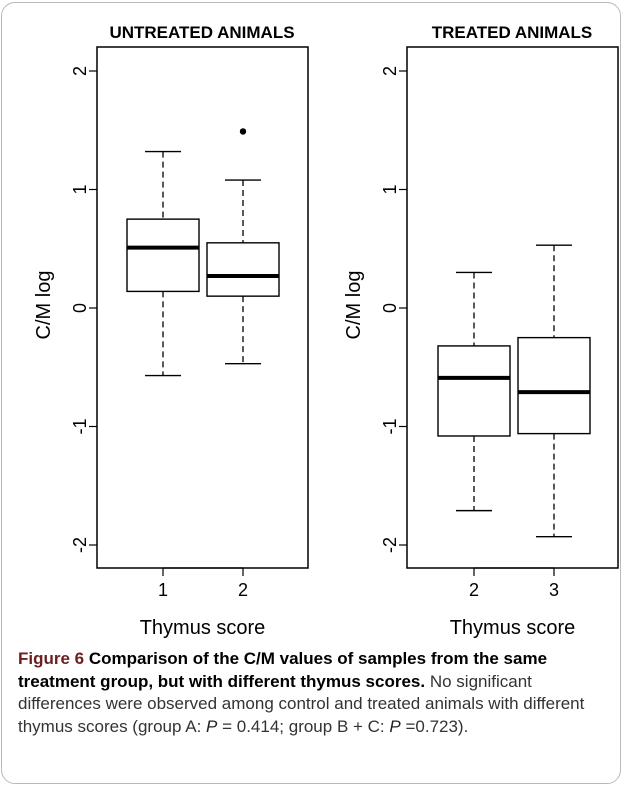  I want to click on p-symbol-2: P, so click(395, 726).